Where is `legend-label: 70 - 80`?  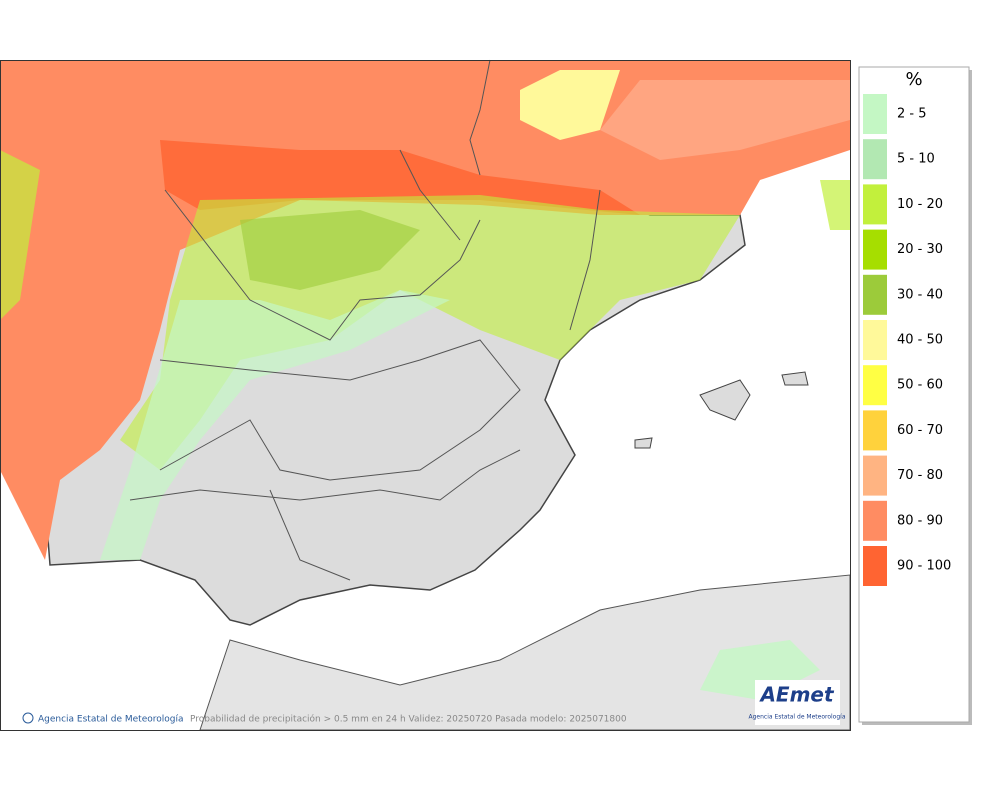
legend-label: 70 - 80 is located at coordinates (920, 475).